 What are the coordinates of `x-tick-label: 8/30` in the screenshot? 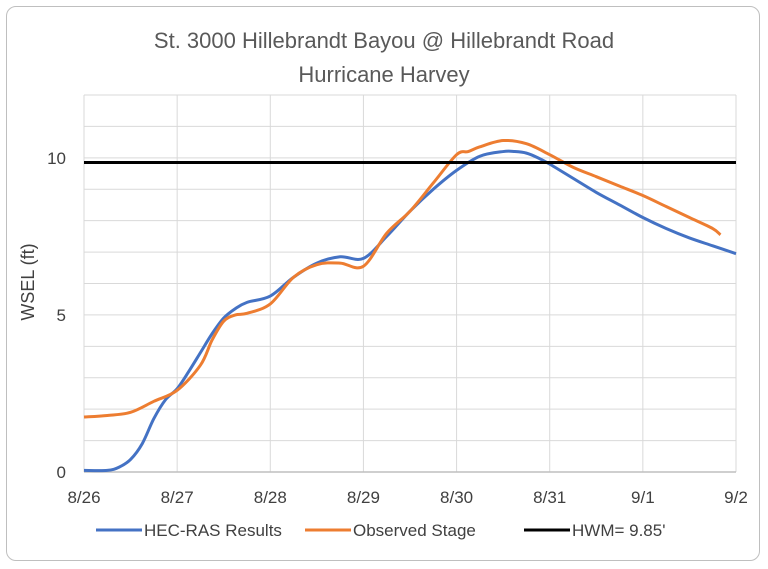 It's located at (456, 497).